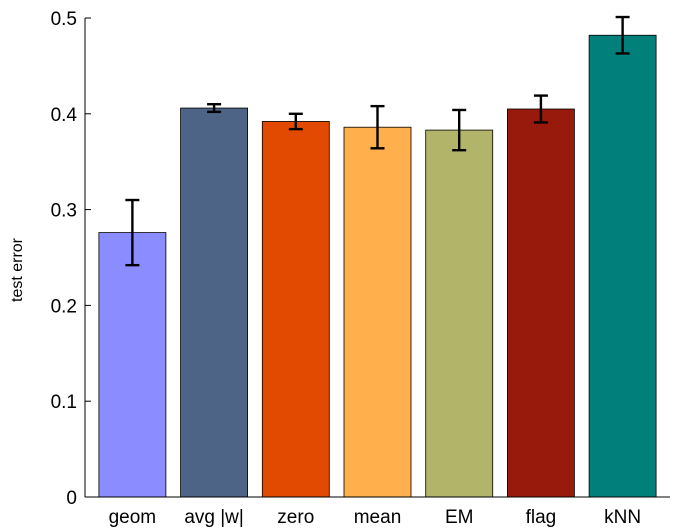 The height and width of the screenshot is (529, 677). Describe the element at coordinates (64, 19) in the screenshot. I see `y-tick-label: 0.5` at that location.